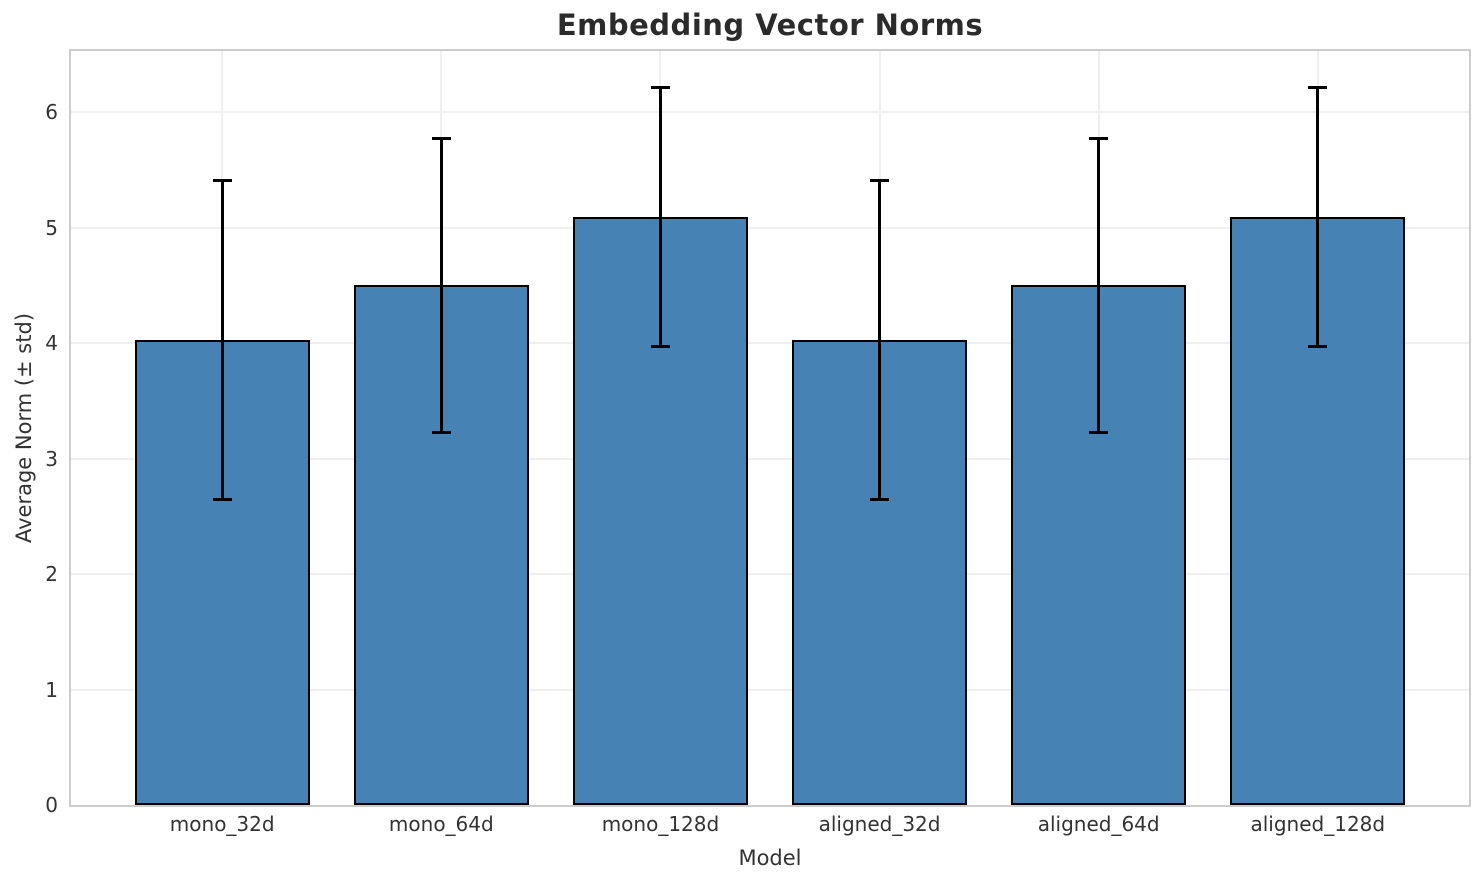 The width and height of the screenshot is (1484, 885). I want to click on error-bar-aligned_32d, so click(880, 339).